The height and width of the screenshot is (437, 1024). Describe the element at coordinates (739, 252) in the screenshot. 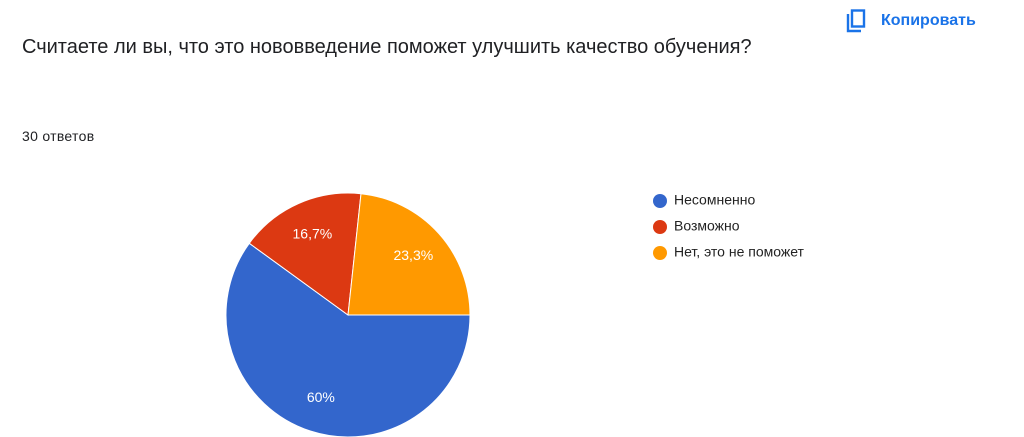

I see `legend-label: Нет, это не поможет` at that location.